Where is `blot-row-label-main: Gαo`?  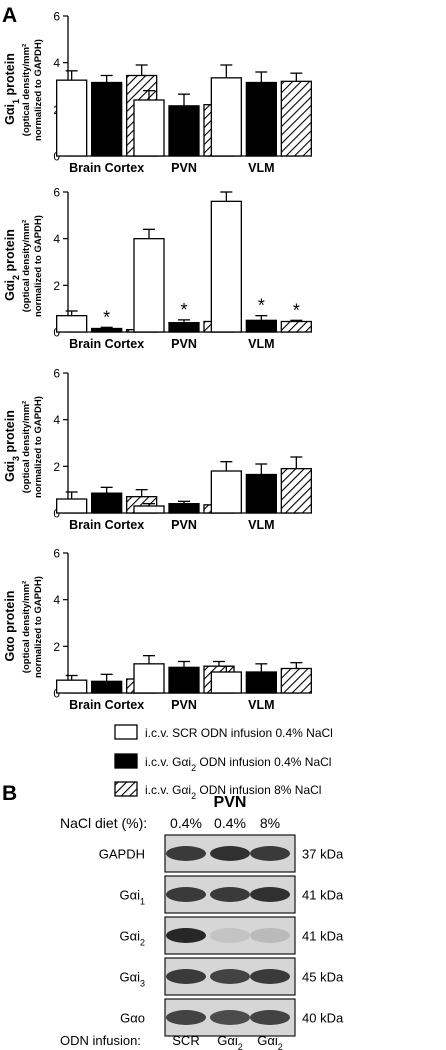 blot-row-label-main: Gαo is located at coordinates (132, 1018).